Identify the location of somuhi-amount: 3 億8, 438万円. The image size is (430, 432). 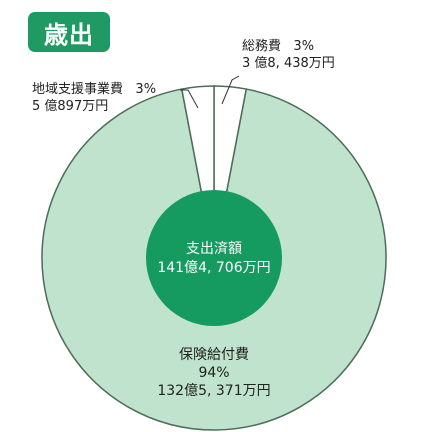
(288, 63).